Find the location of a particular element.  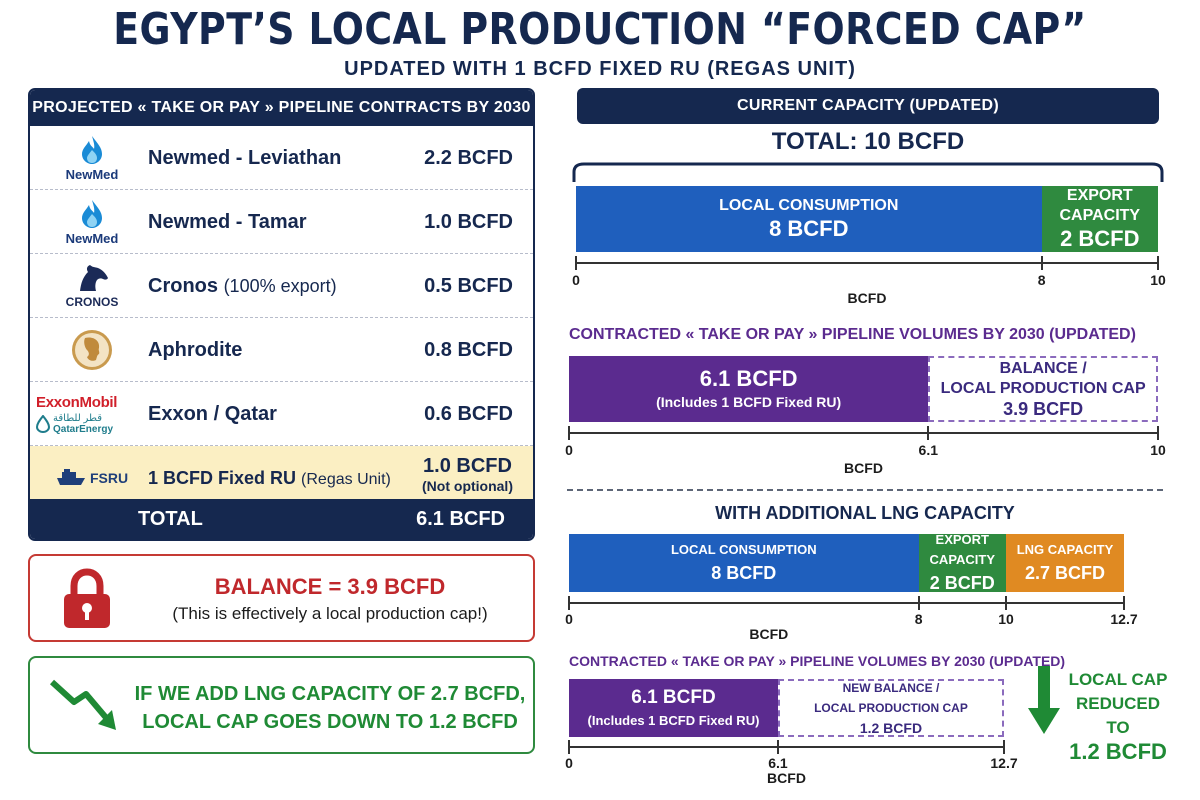

table-row: NewMed Newmed - Leviathan 2.2 BCFD is located at coordinates (281, 158).